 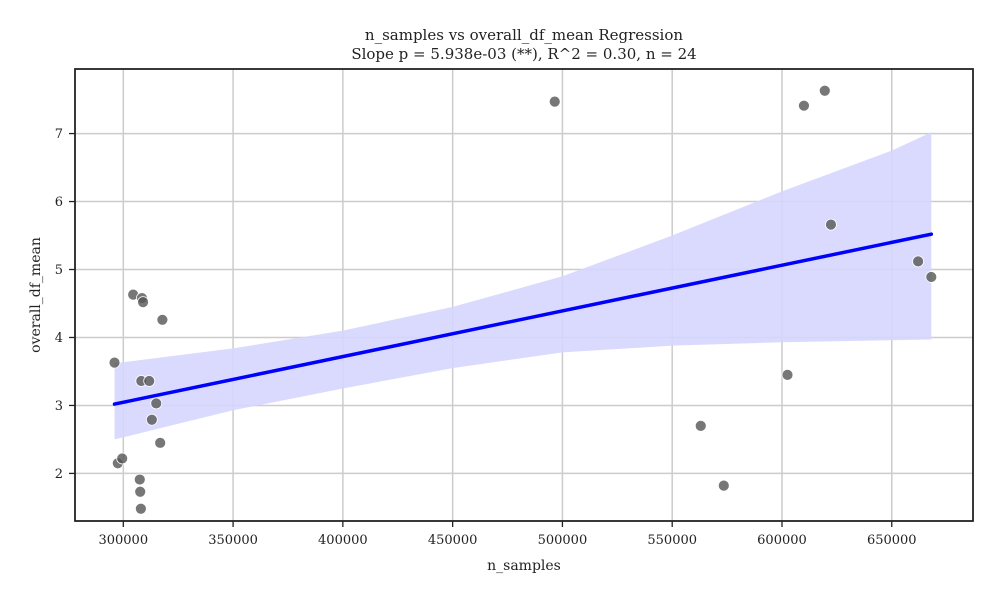 I want to click on y-tick-label: 7, so click(x=59, y=134).